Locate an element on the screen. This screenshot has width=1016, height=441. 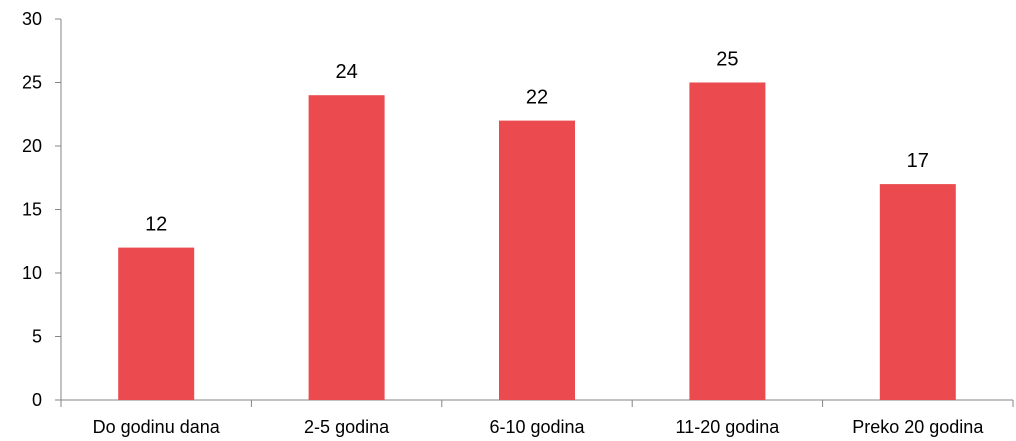
x-category-label: 6-10 godina is located at coordinates (537, 427).